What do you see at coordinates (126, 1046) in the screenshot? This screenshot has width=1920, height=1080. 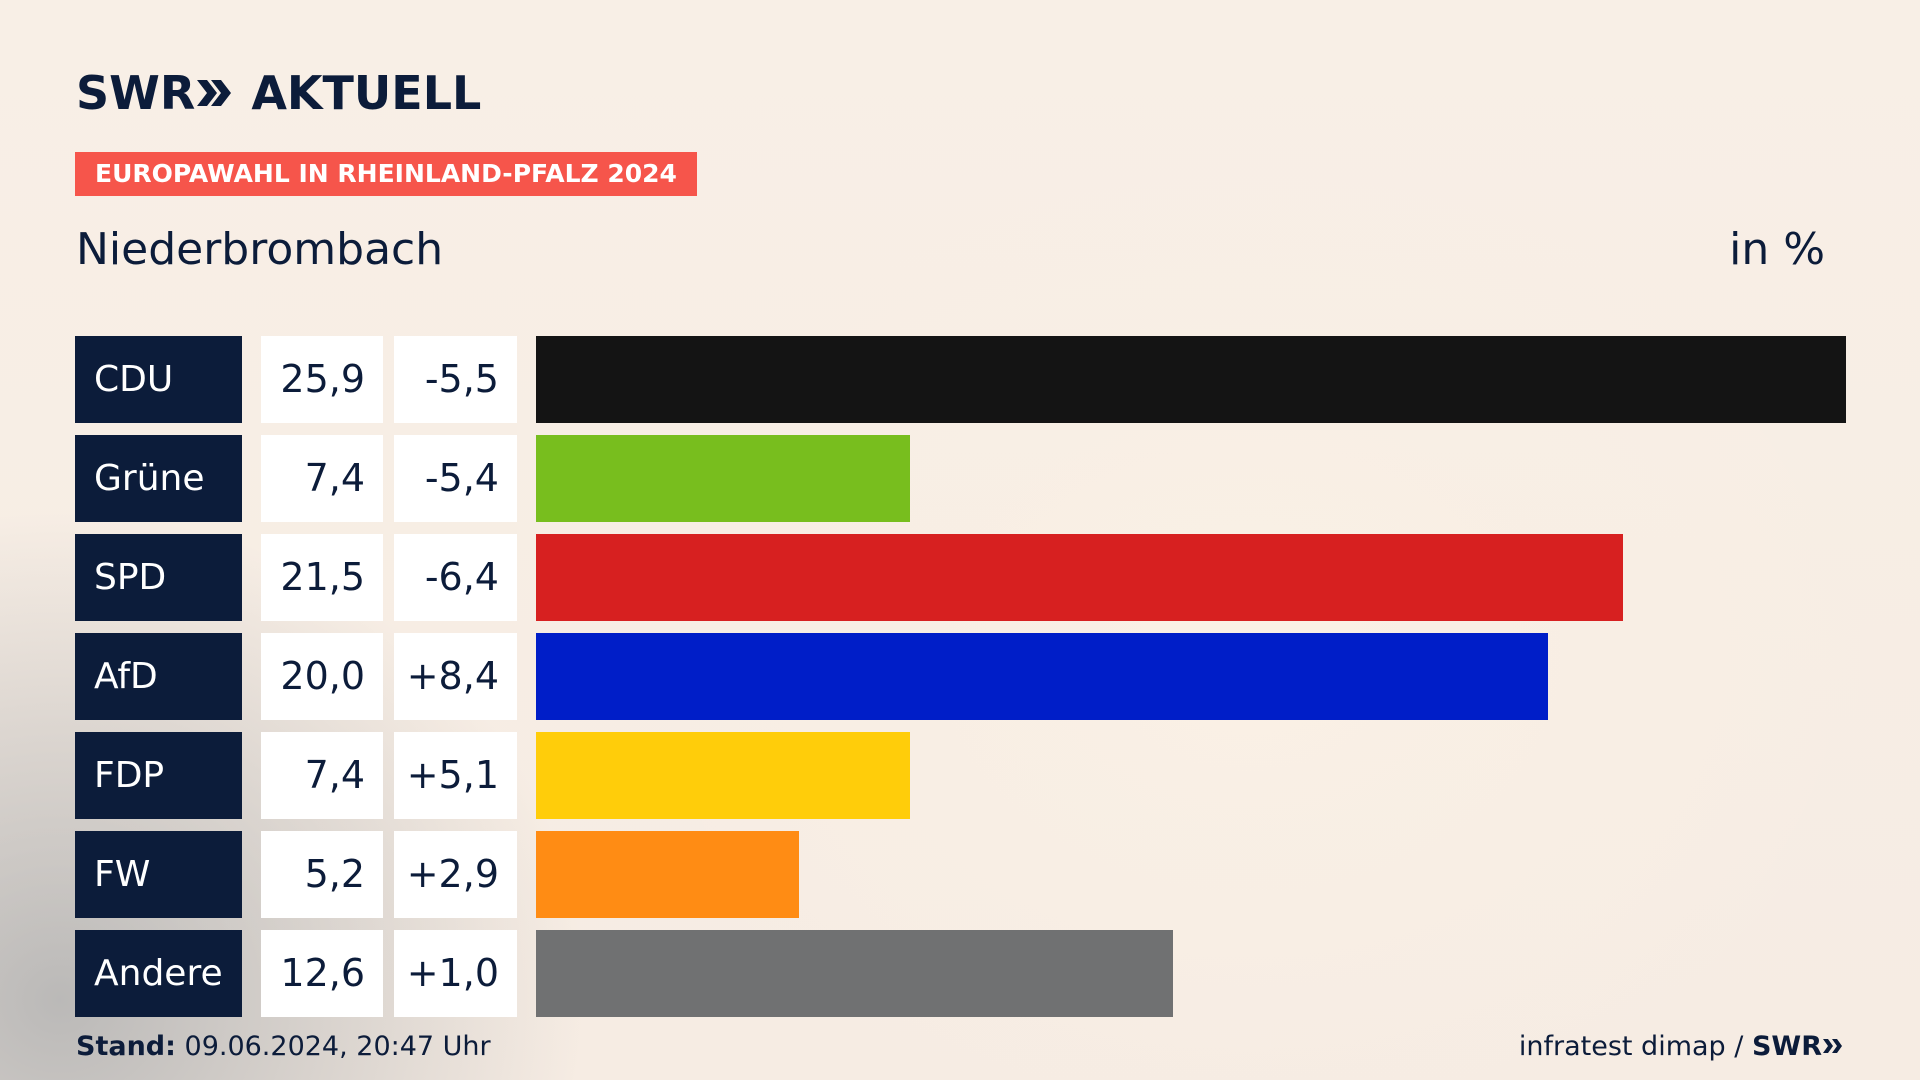 I see `stand-label: Stand:` at bounding box center [126, 1046].